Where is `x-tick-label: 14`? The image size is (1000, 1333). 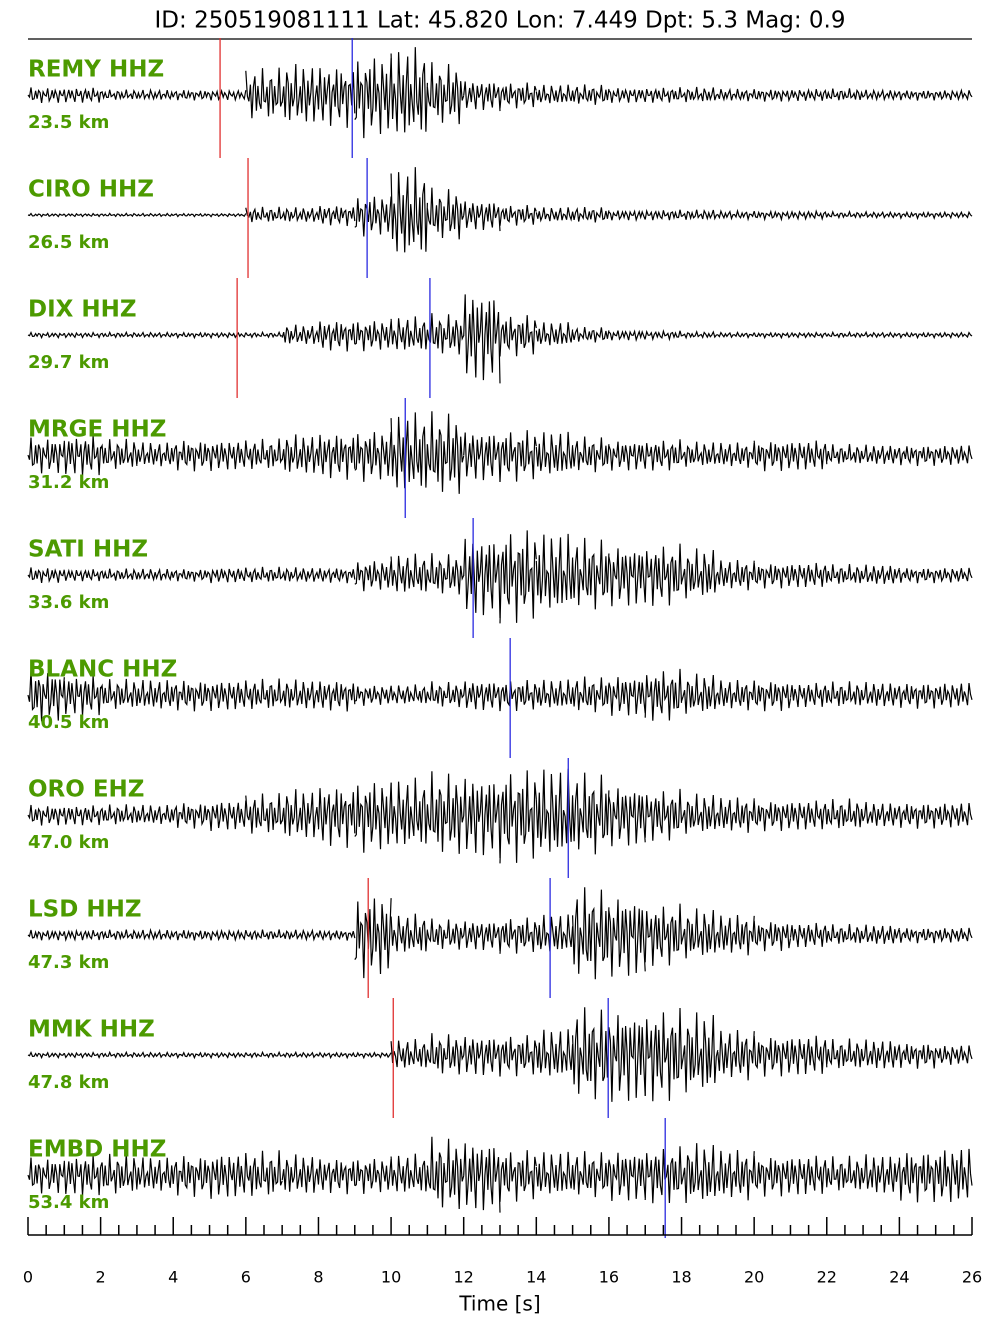
x-tick-label: 14 is located at coordinates (536, 1277).